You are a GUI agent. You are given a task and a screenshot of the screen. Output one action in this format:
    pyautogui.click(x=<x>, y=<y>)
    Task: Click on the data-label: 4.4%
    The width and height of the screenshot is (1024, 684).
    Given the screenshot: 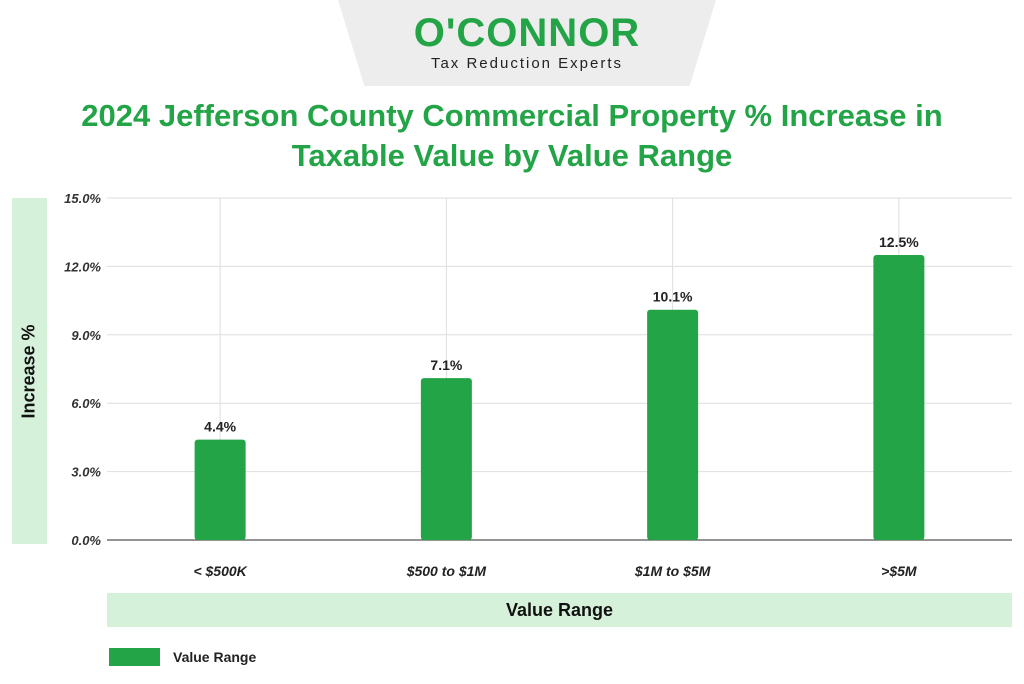 What is the action you would take?
    pyautogui.click(x=220, y=427)
    